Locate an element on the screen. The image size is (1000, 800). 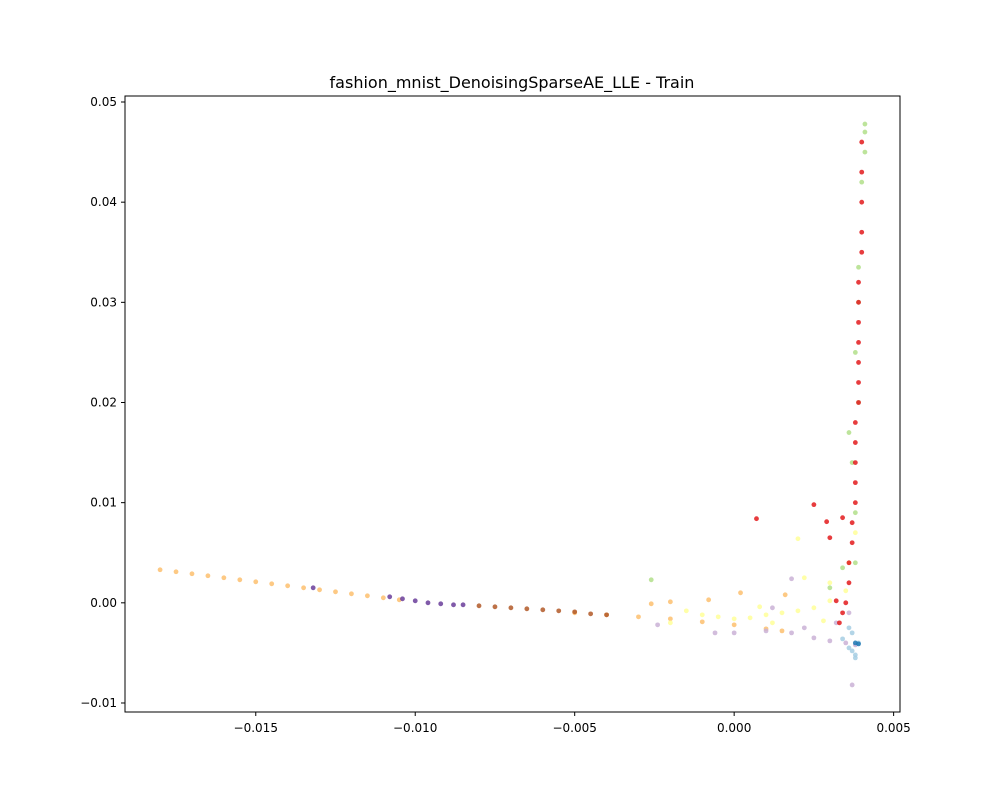
x-tick-label: −0.005 is located at coordinates (574, 728).